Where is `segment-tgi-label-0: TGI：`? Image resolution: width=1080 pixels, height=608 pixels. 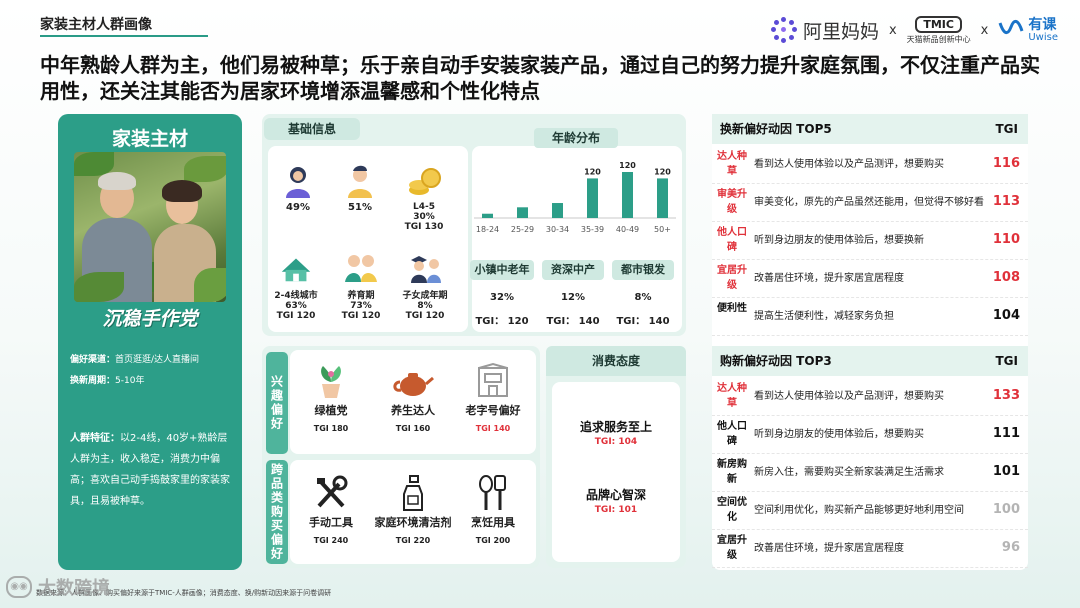
segment-tgi-label-0: TGI： is located at coordinates (490, 321).